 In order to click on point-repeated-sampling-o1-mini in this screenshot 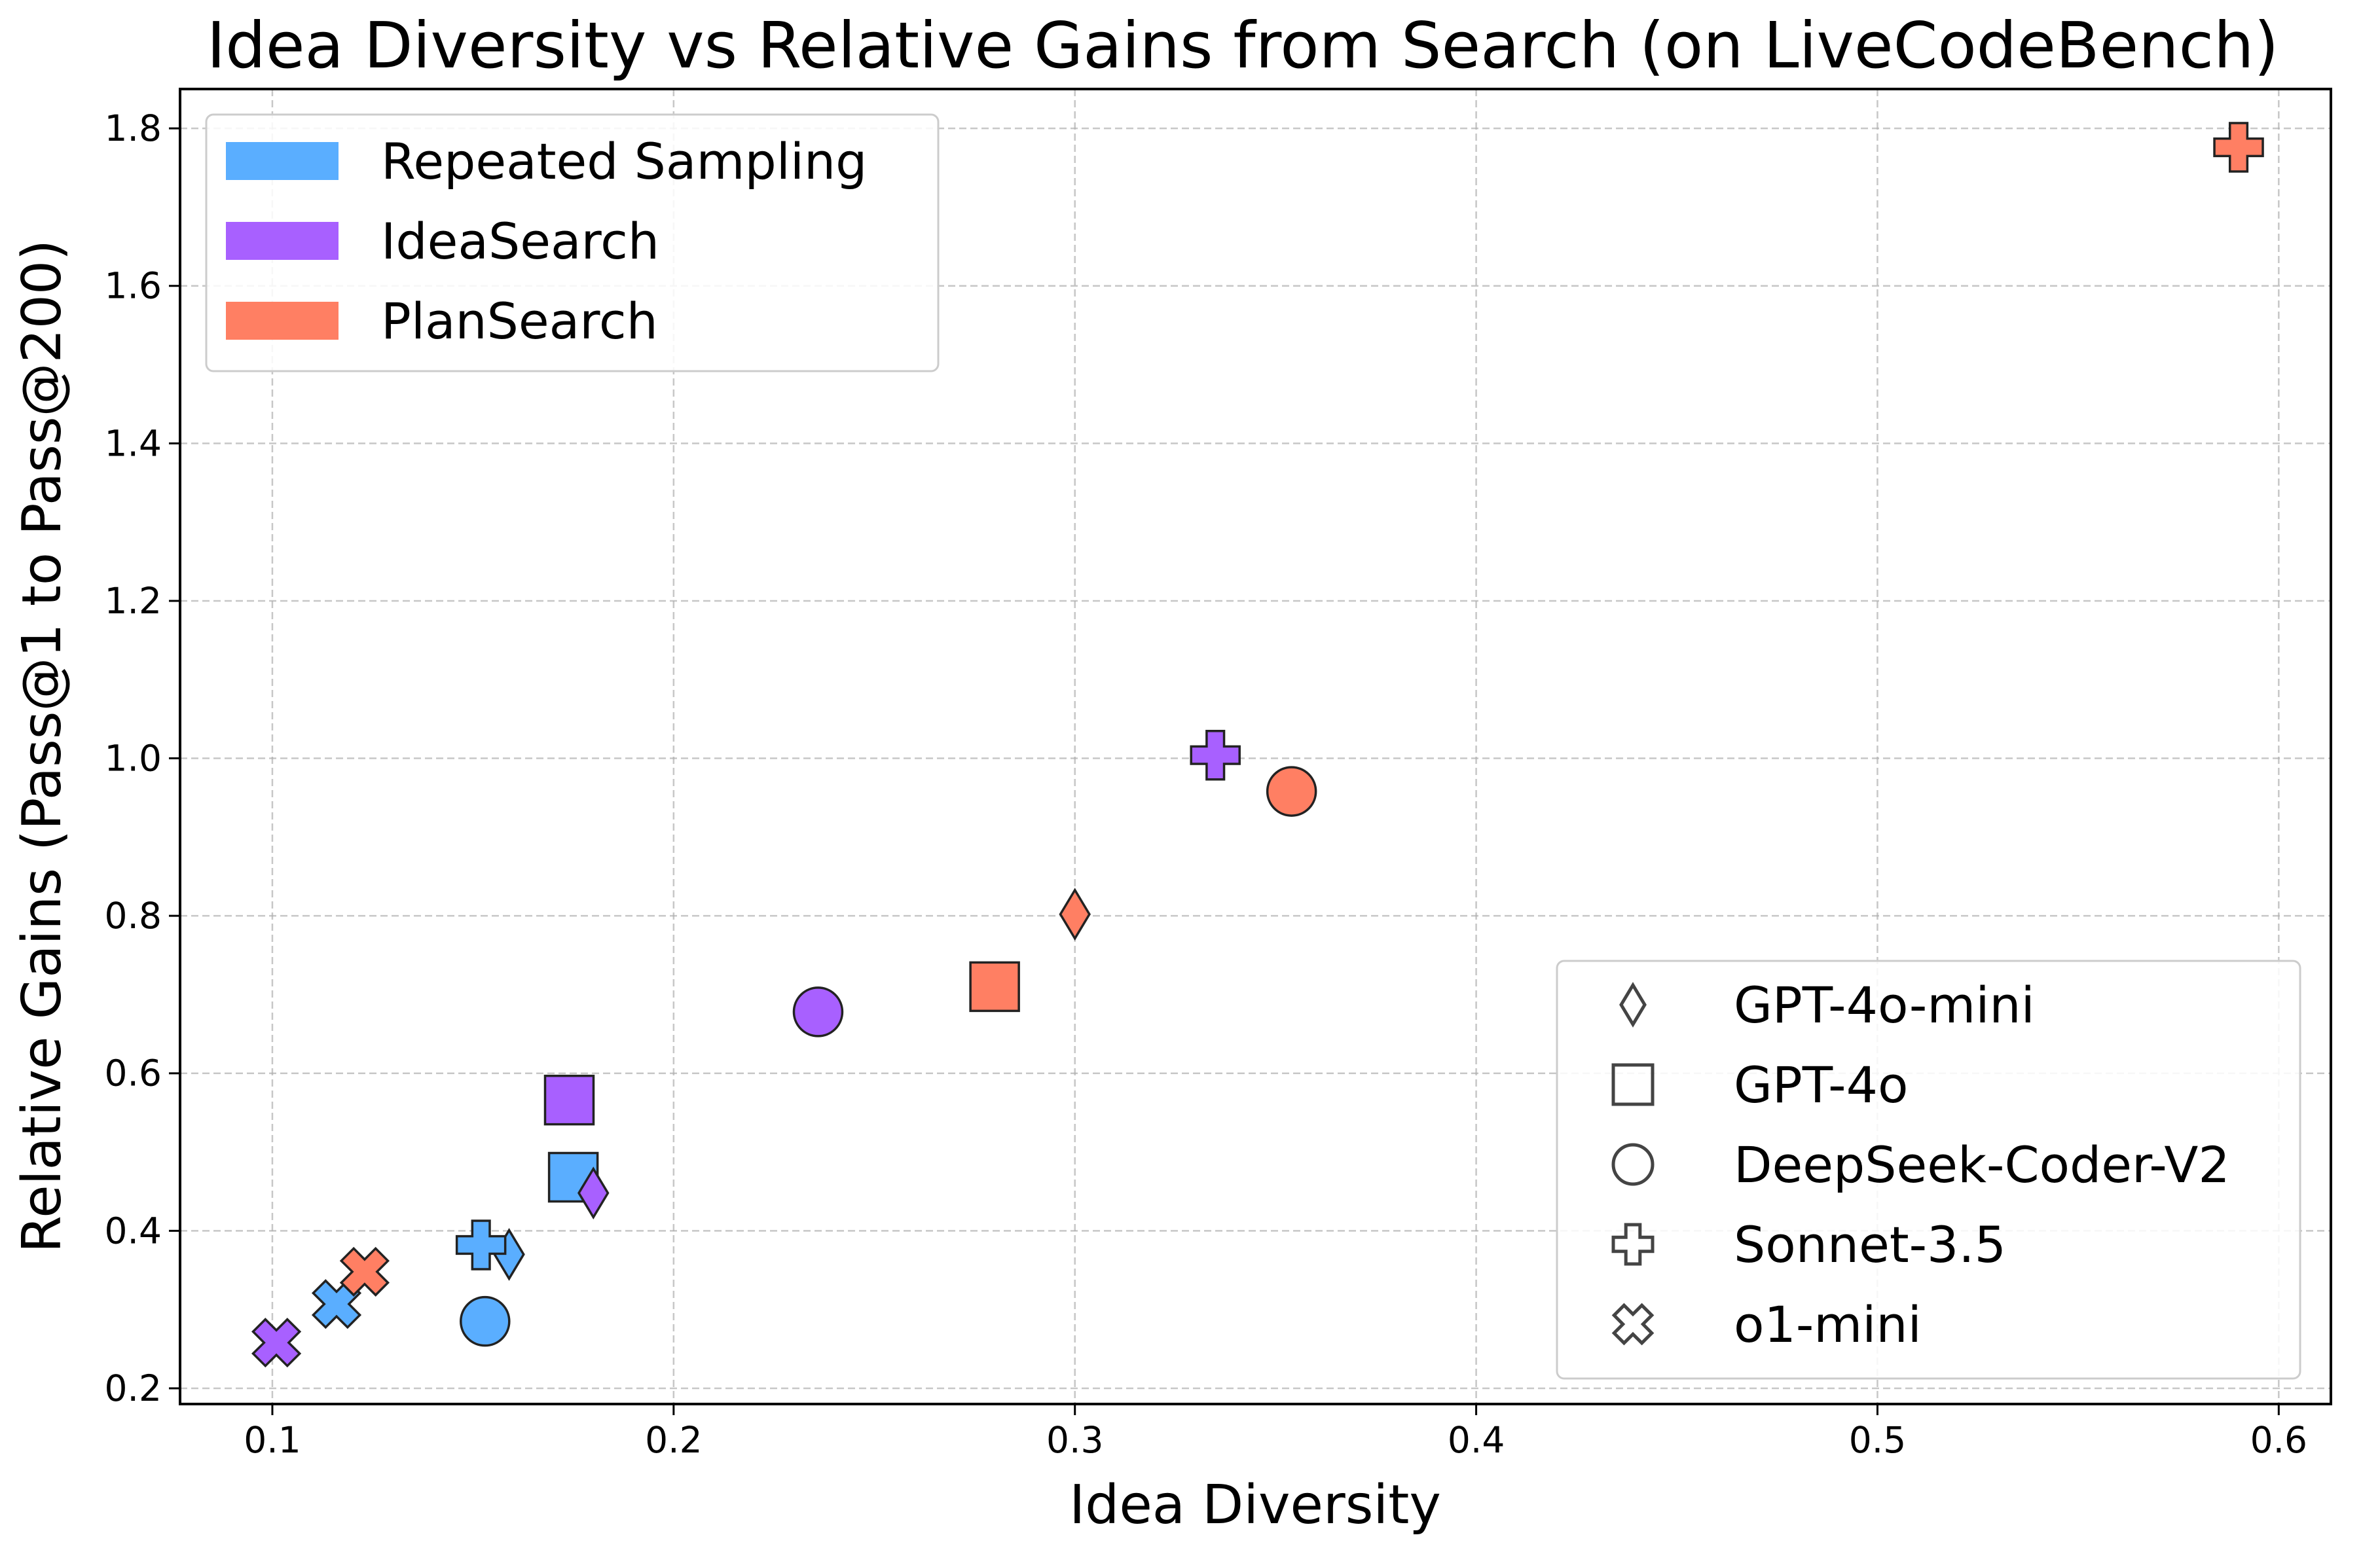, I will do `click(336, 1304)`.